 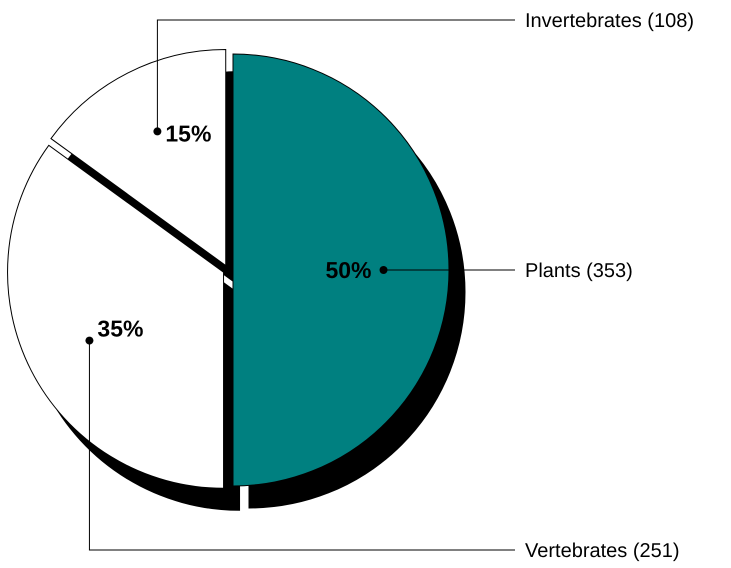 What do you see at coordinates (579, 271) in the screenshot?
I see `slice-label: Plants (353)` at bounding box center [579, 271].